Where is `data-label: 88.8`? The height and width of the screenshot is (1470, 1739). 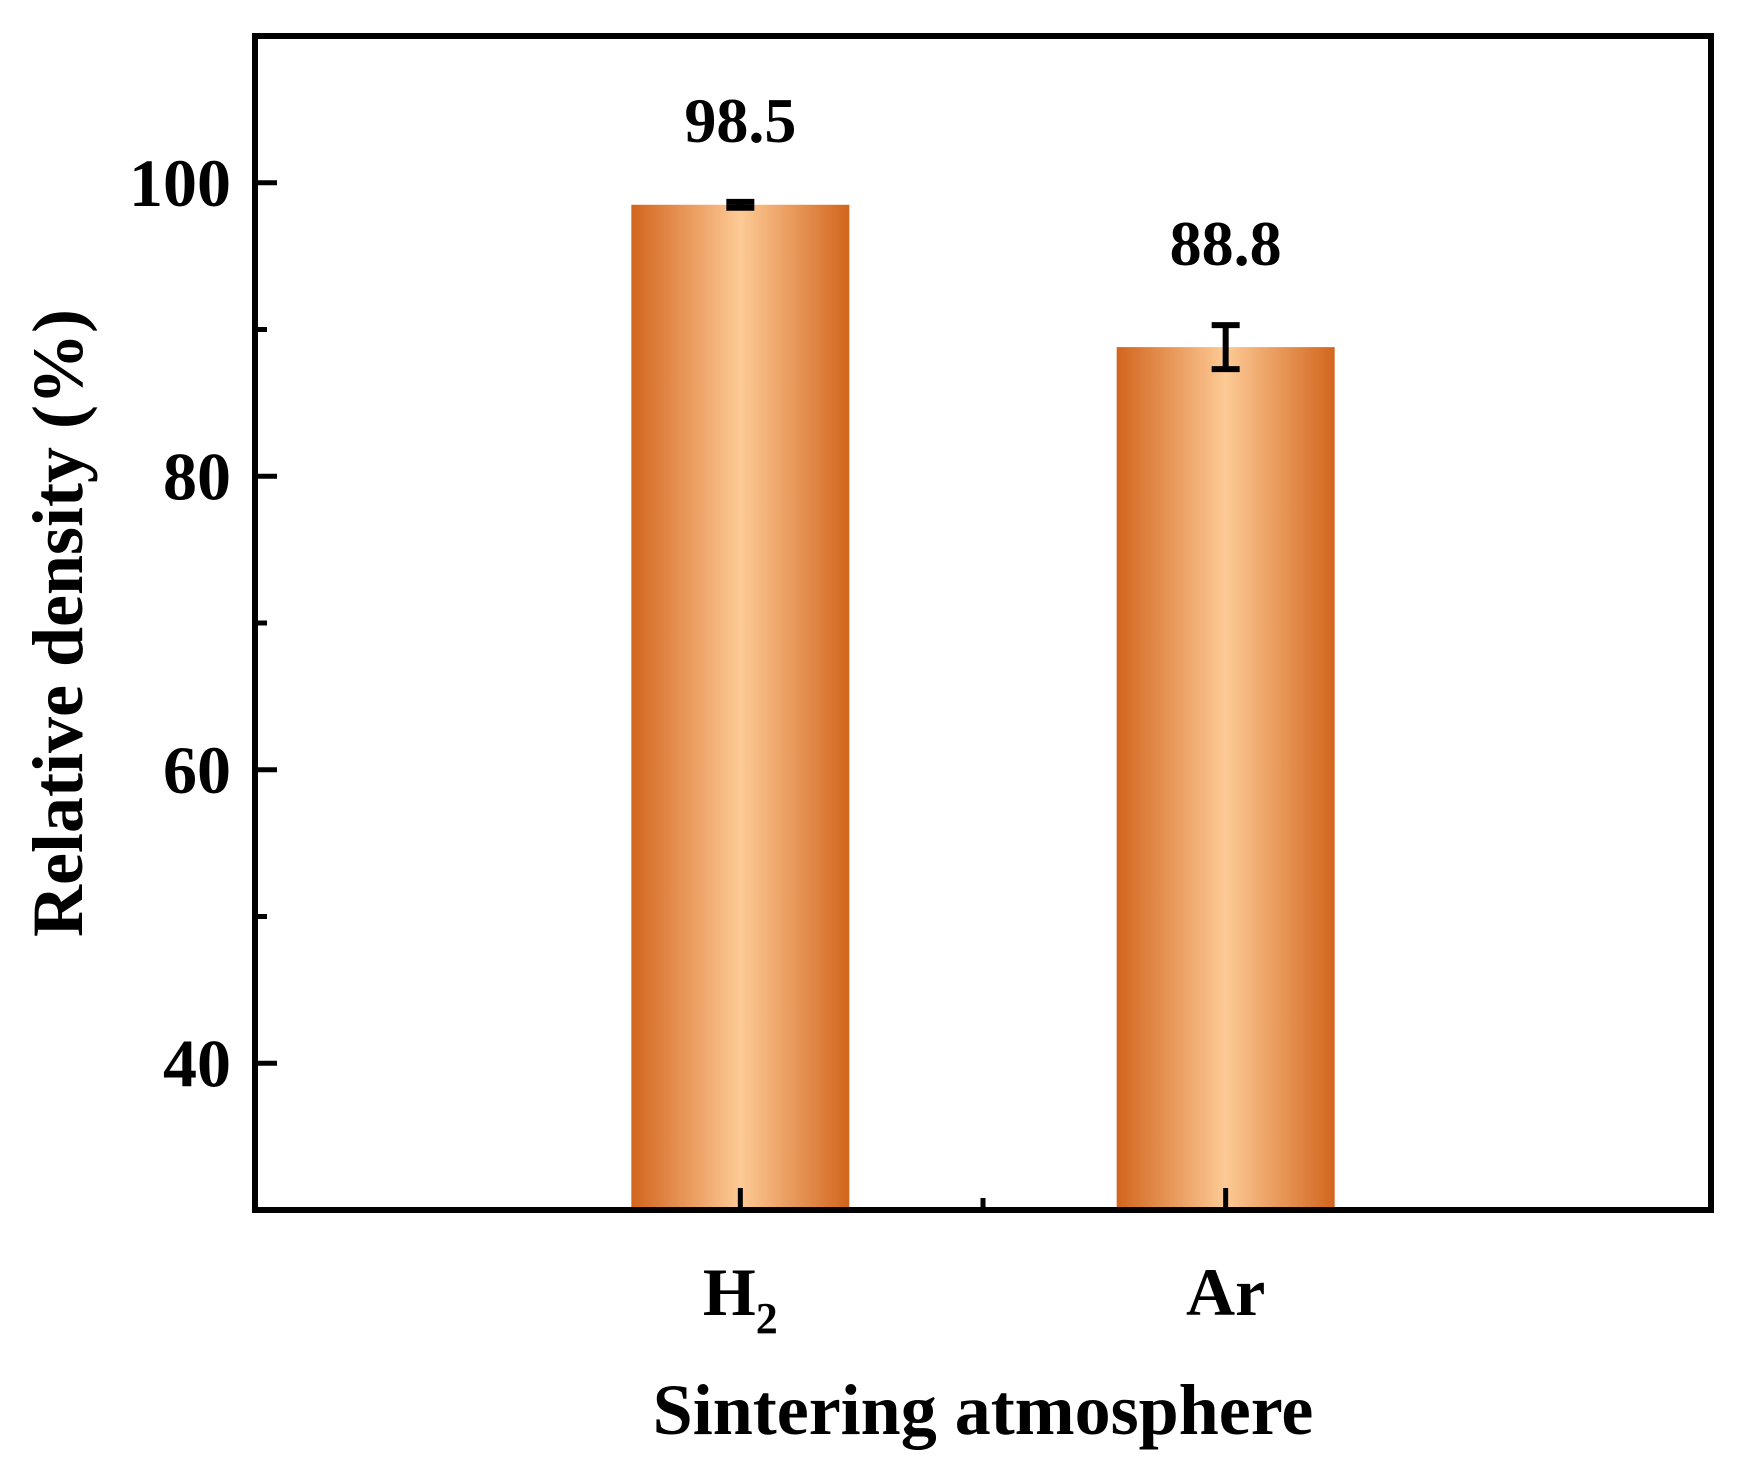
data-label: 88.8 is located at coordinates (1226, 243).